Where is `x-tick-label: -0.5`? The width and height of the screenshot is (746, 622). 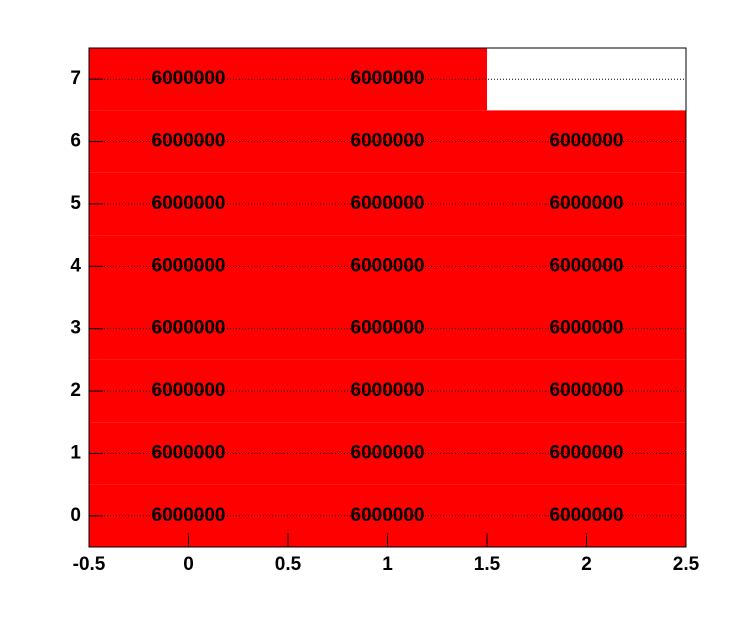
x-tick-label: -0.5 is located at coordinates (89, 564).